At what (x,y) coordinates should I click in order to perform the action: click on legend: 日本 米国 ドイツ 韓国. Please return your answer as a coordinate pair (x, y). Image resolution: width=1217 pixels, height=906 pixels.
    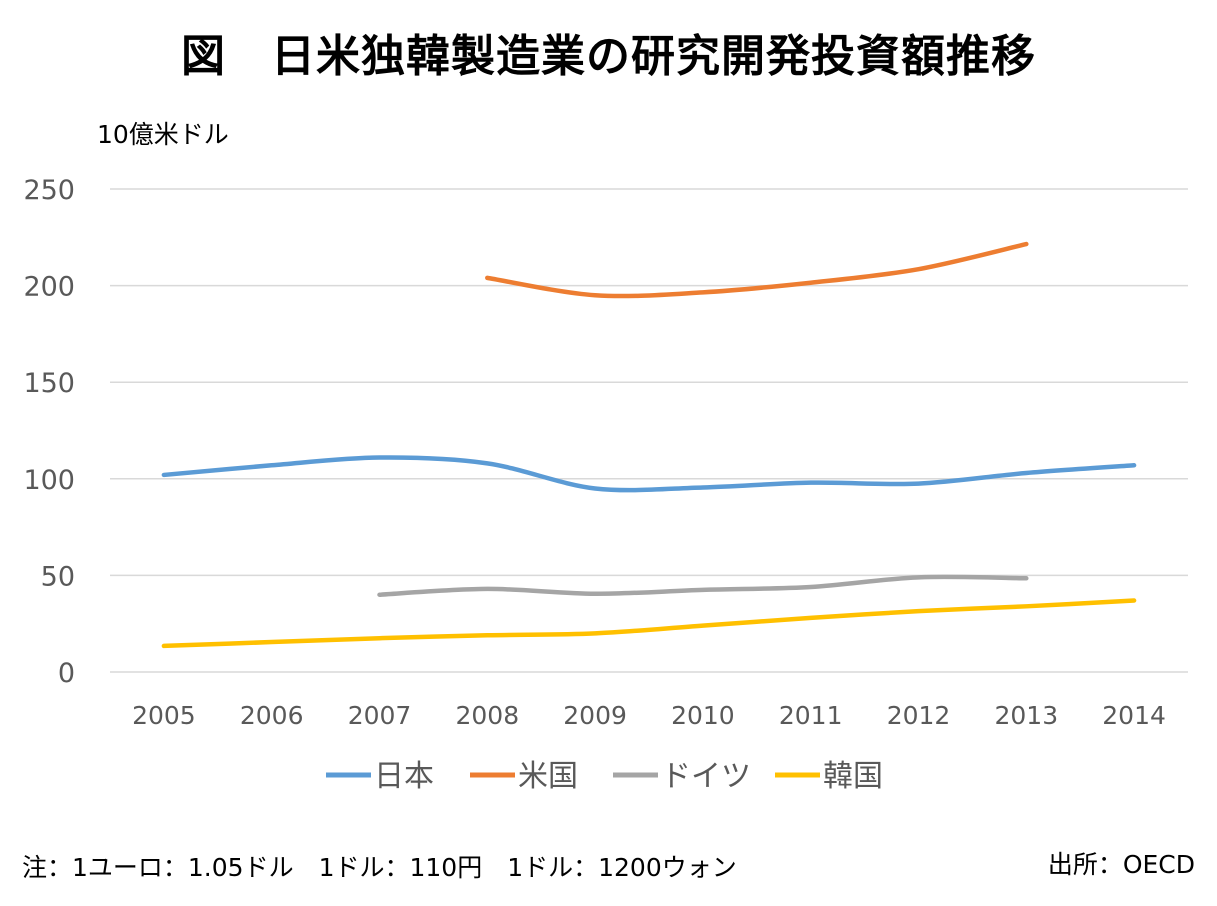
    Looking at the image, I should click on (604, 776).